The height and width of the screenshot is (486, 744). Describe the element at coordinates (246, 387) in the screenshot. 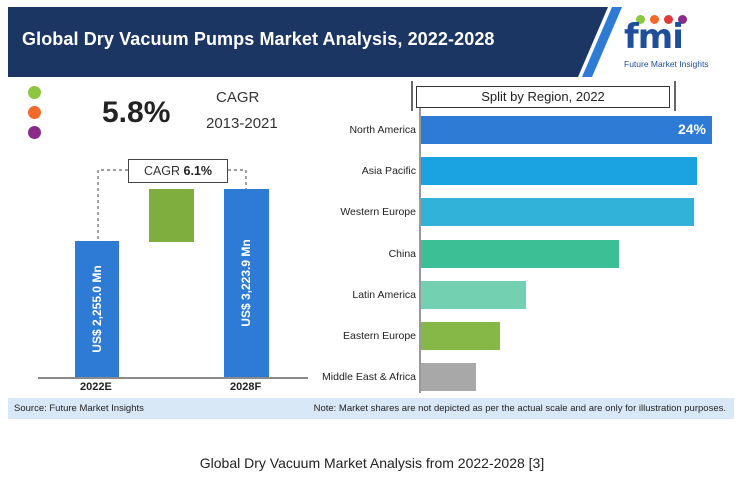

I see `forecast-bar-2028-label: 2028F` at that location.